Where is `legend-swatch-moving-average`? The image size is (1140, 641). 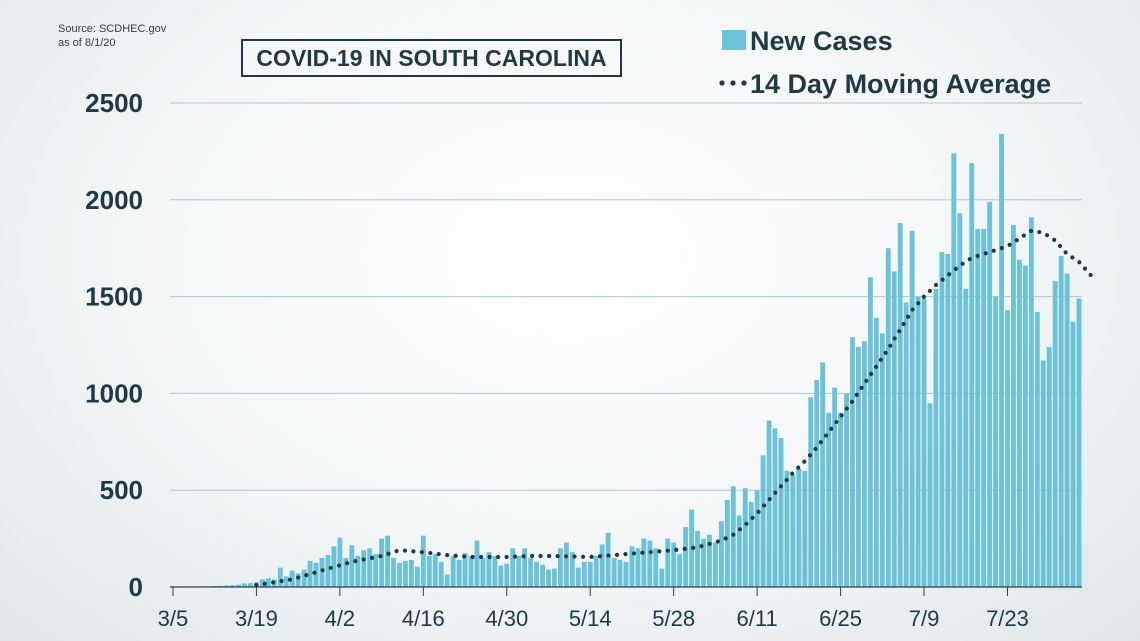 legend-swatch-moving-average is located at coordinates (733, 83).